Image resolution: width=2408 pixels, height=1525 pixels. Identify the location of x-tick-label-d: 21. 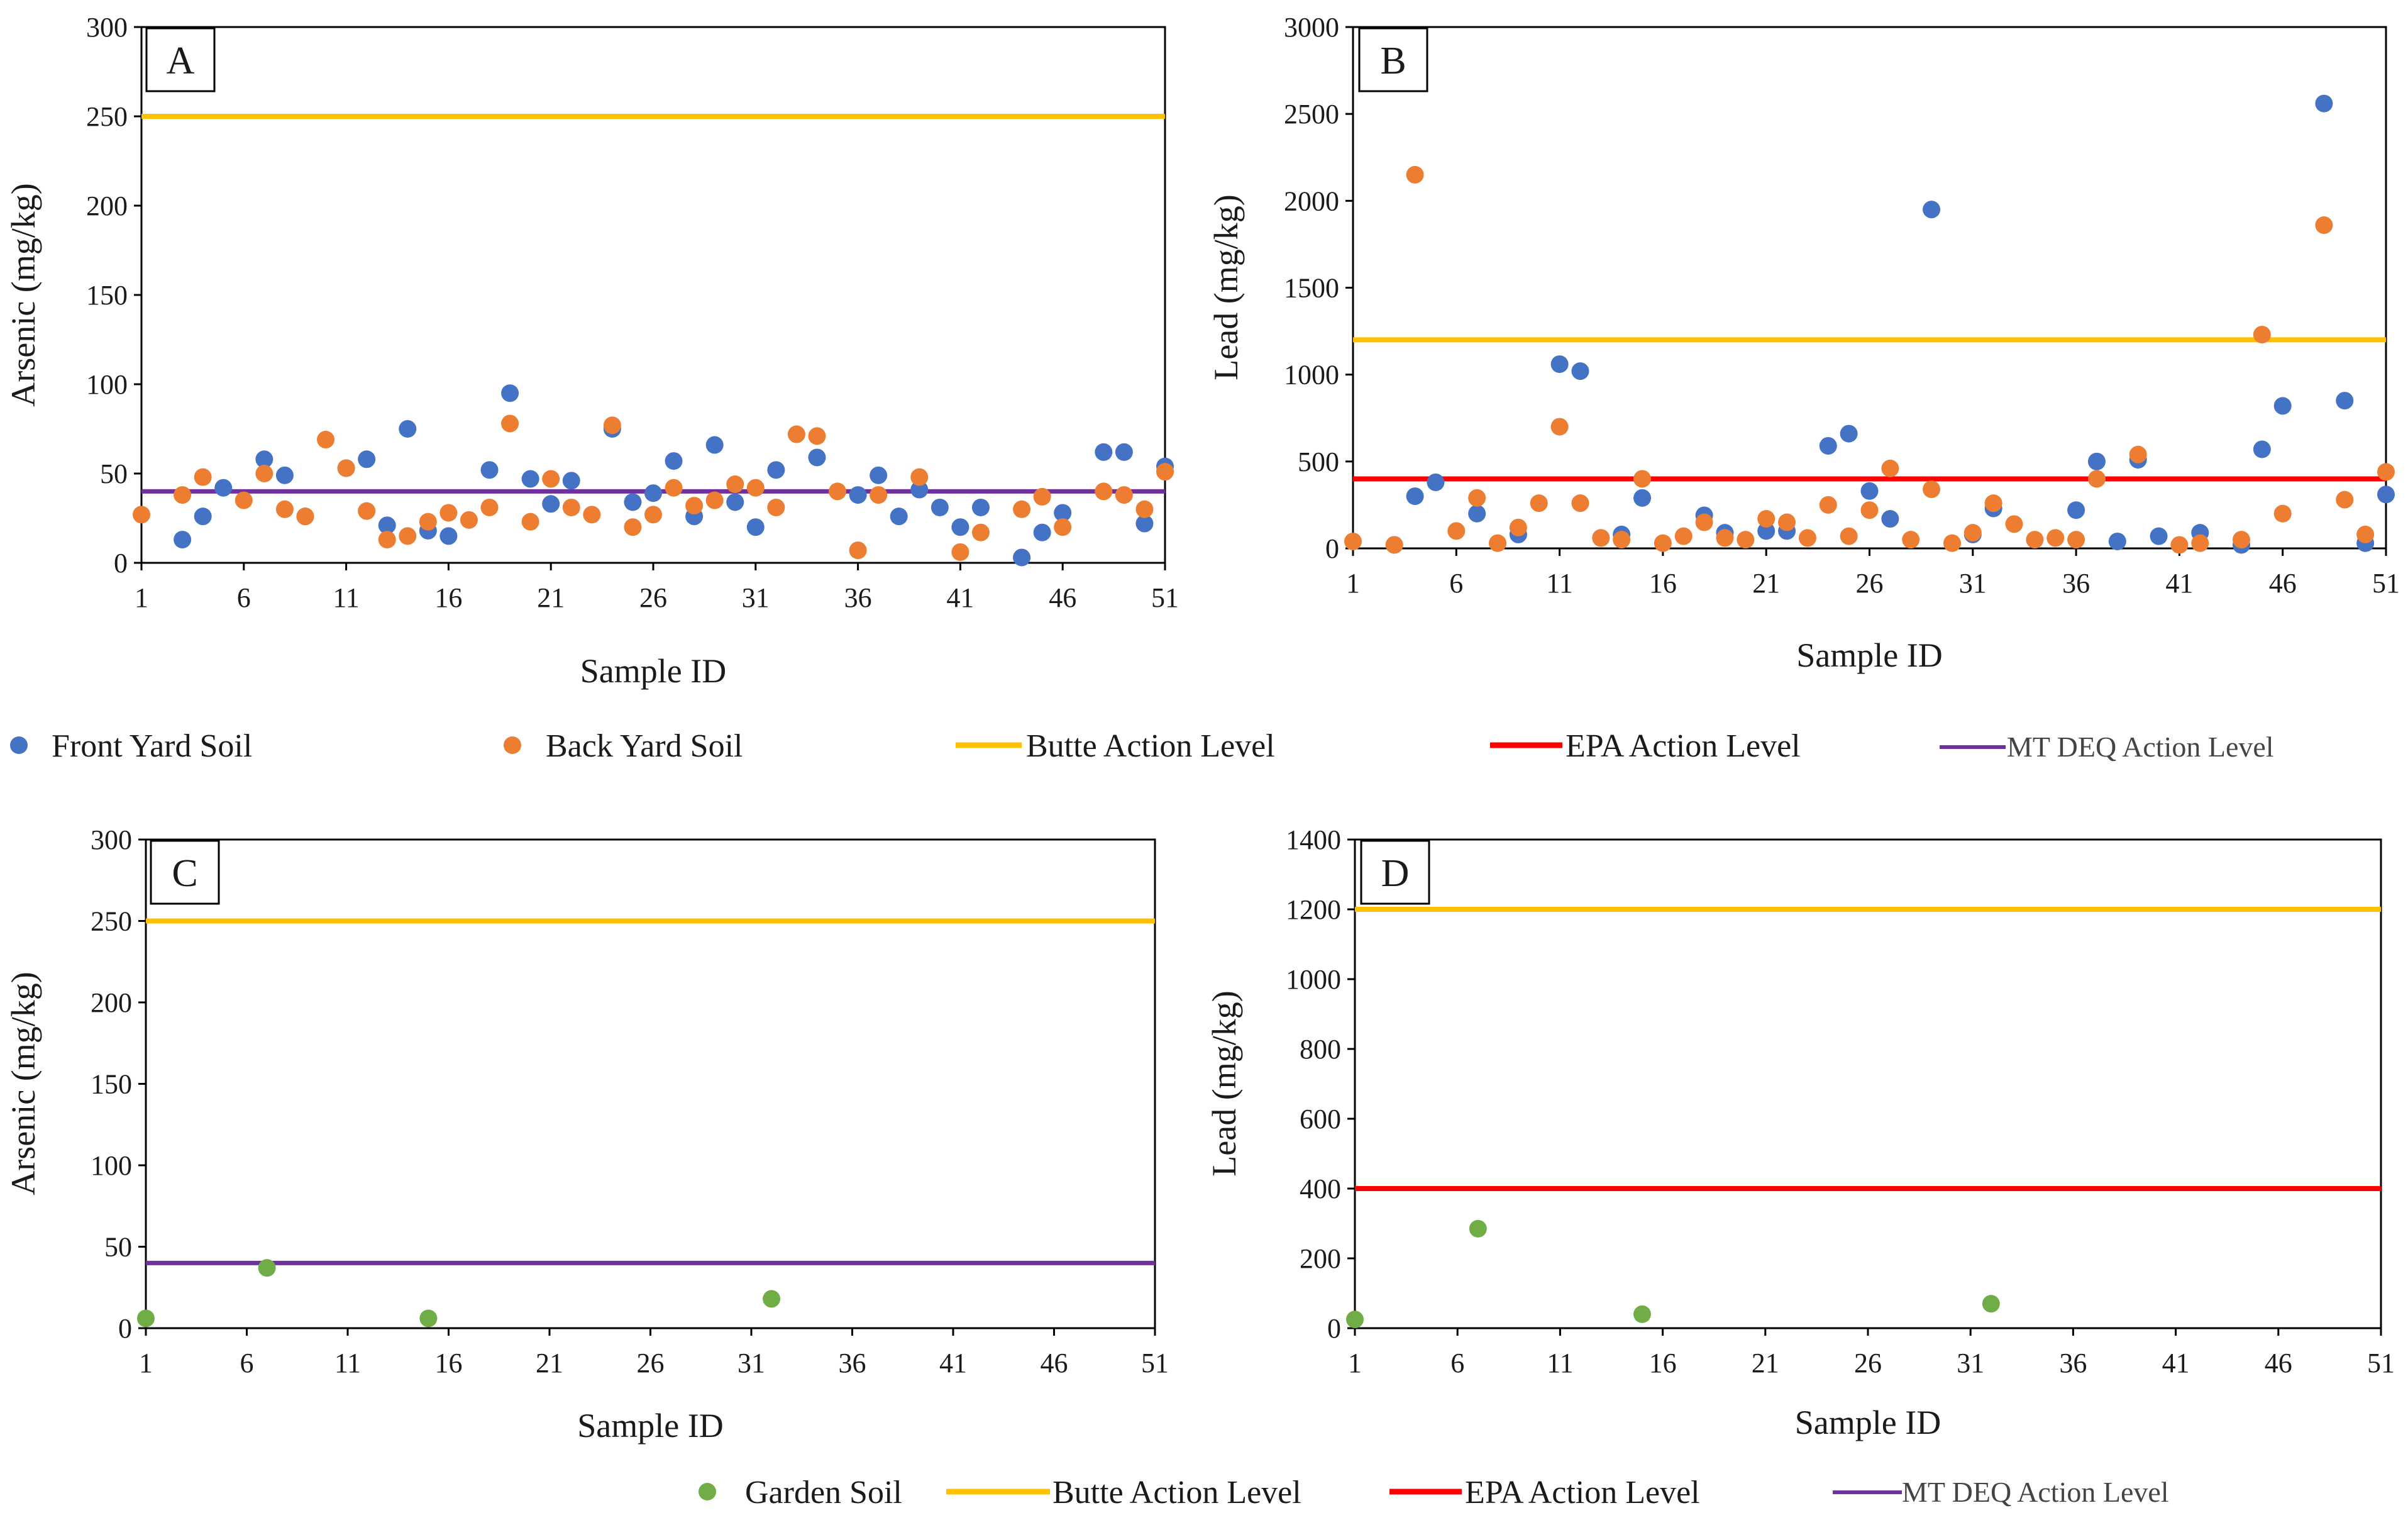
(1765, 1363).